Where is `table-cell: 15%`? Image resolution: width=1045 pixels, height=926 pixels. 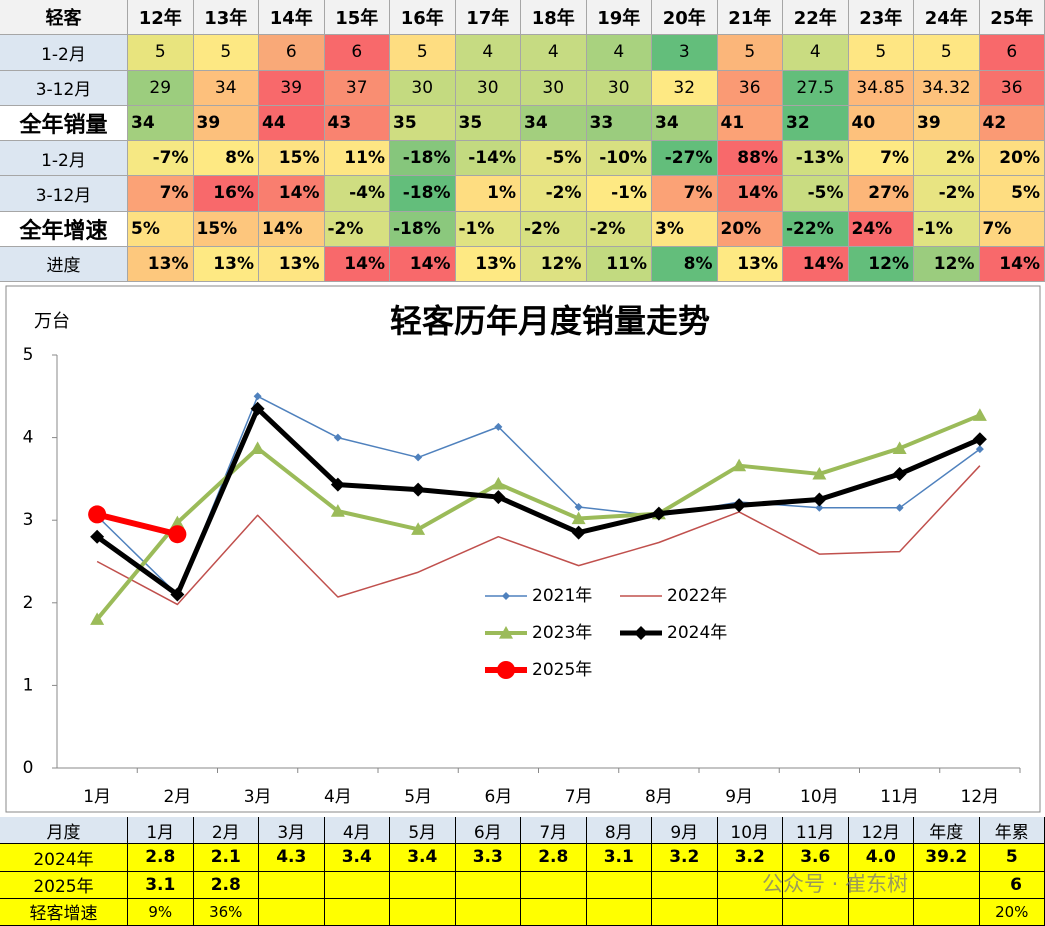
table-cell: 15% is located at coordinates (292, 159).